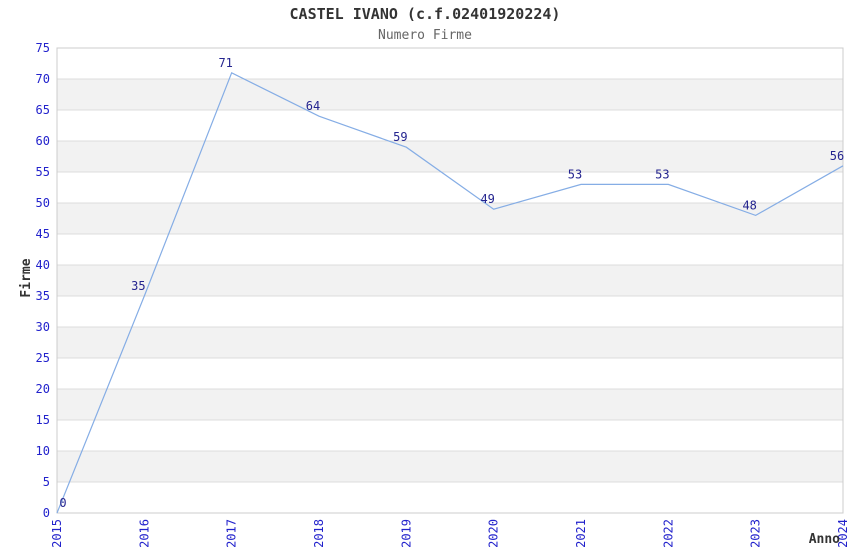 This screenshot has height=550, width=850. What do you see at coordinates (26, 277) in the screenshot?
I see `y-axis-title: Firme` at bounding box center [26, 277].